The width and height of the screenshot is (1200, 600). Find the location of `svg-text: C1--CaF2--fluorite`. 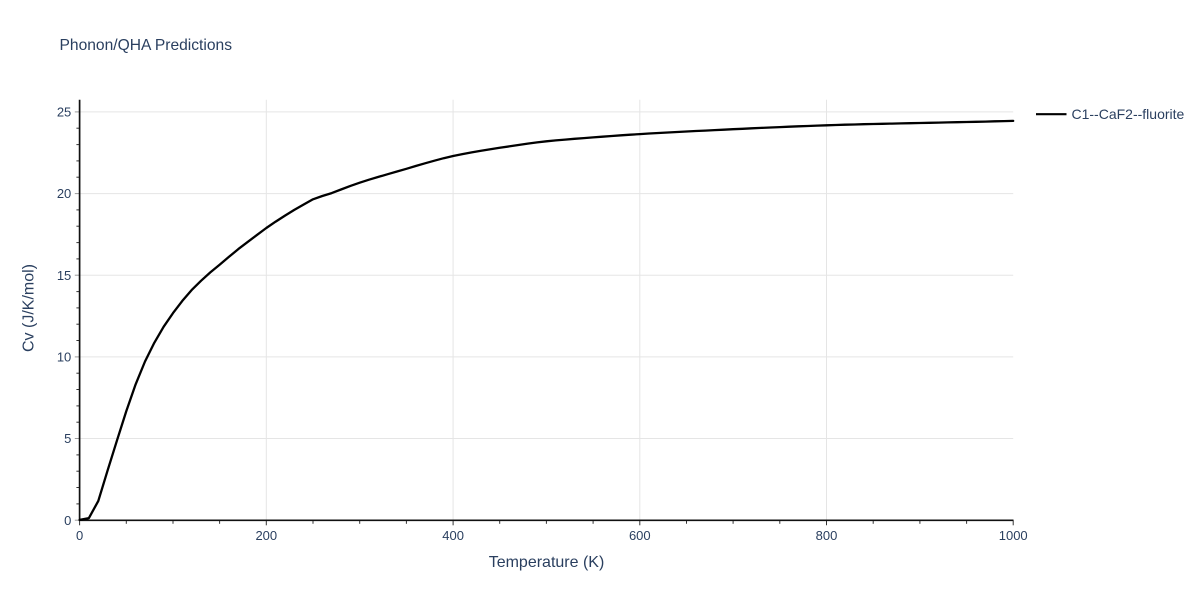

svg-text: C1--CaF2--fluorite is located at coordinates (1128, 114).